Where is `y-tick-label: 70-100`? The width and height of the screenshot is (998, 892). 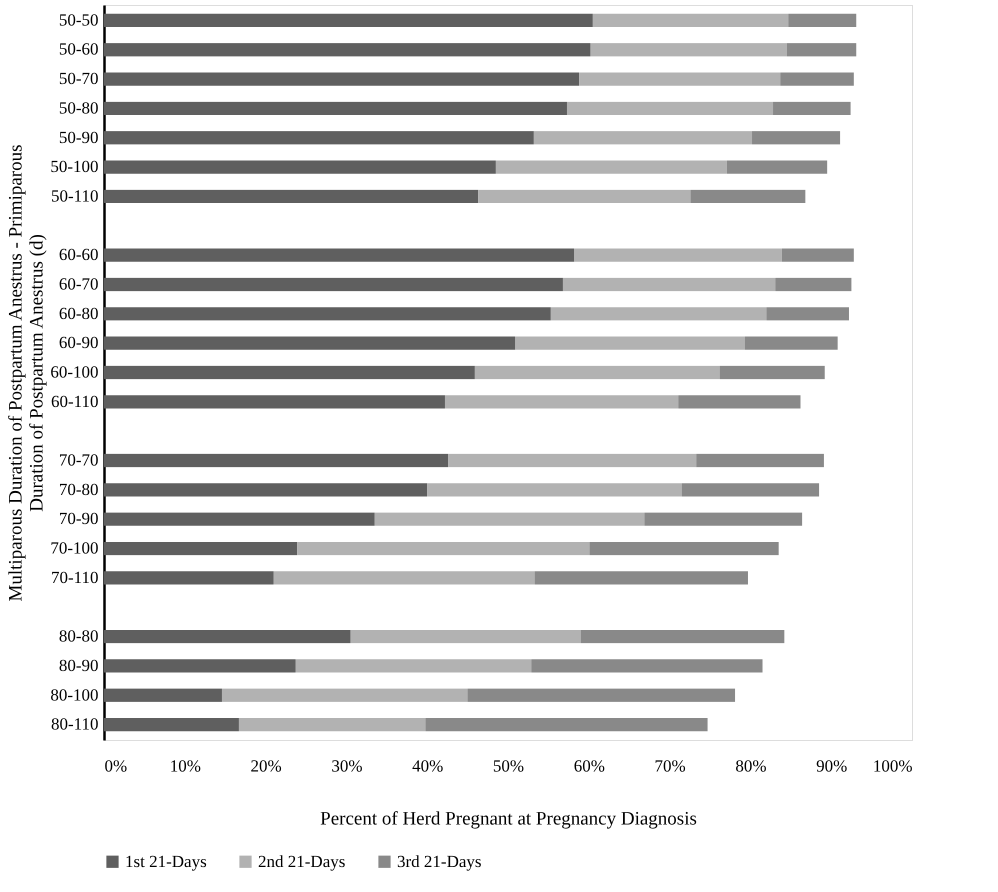
y-tick-label: 70-100 is located at coordinates (74, 548).